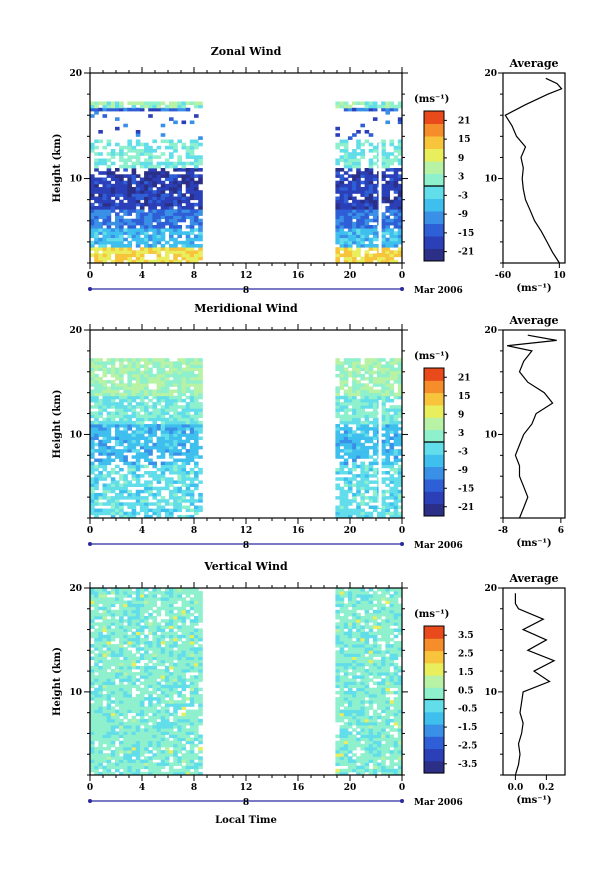 The width and height of the screenshot is (616, 873). What do you see at coordinates (75, 180) in the screenshot?
I see `y-tick-label: 10` at bounding box center [75, 180].